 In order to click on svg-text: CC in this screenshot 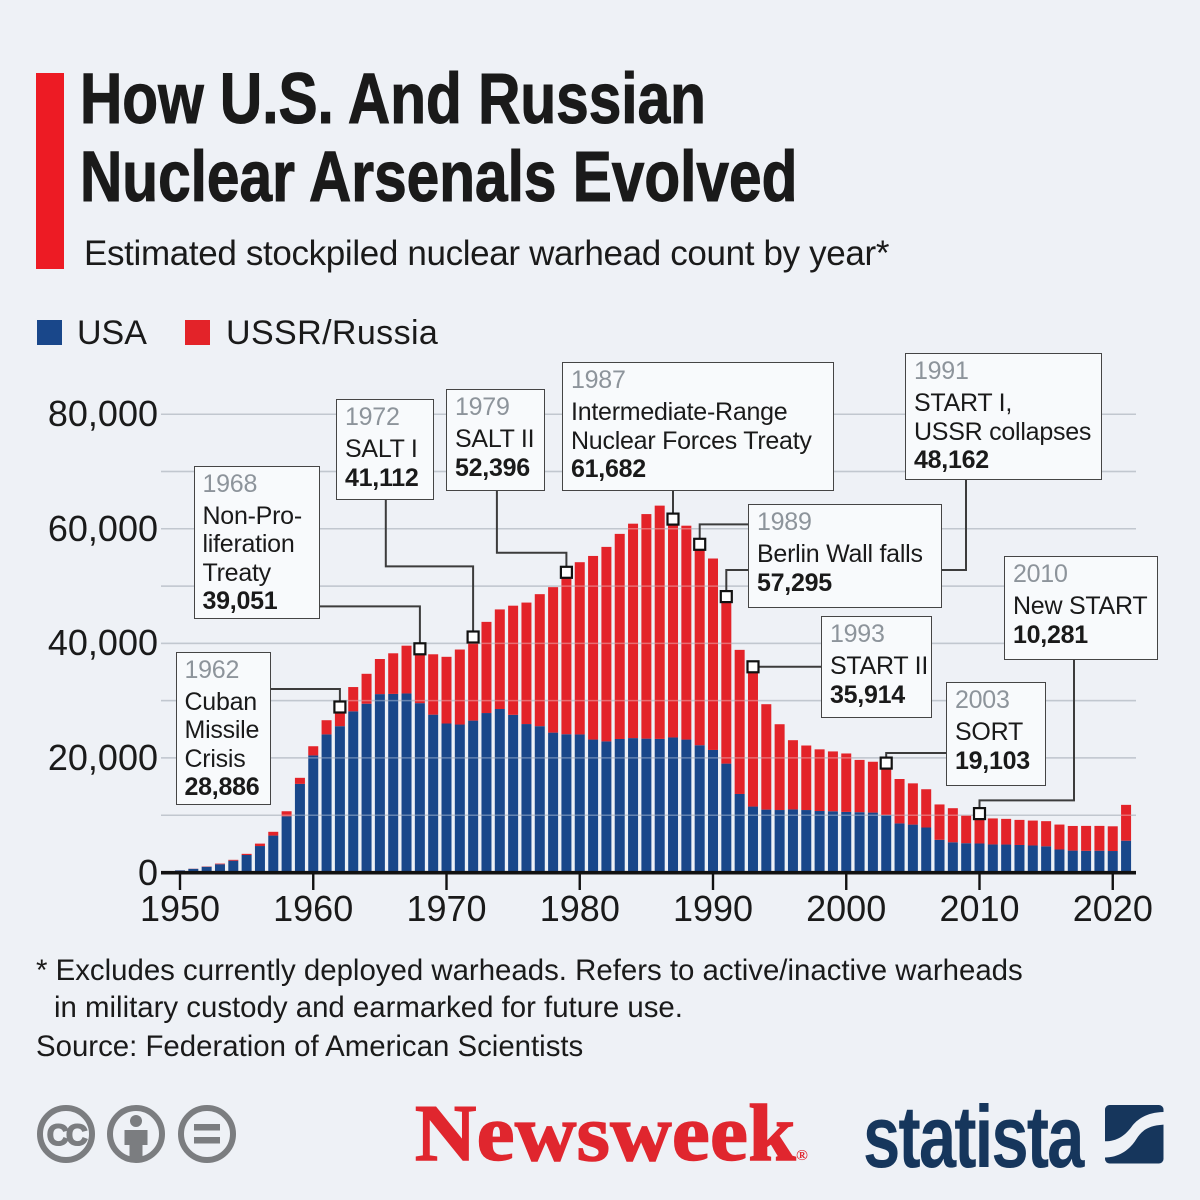, I will do `click(67, 1135)`.